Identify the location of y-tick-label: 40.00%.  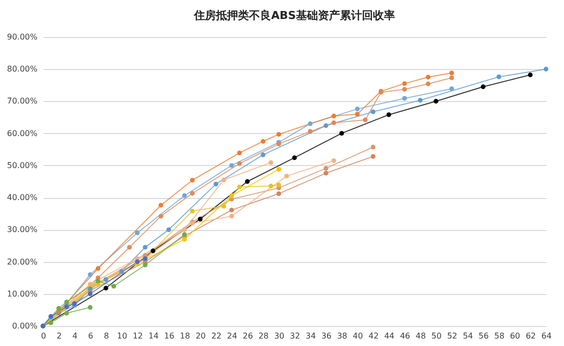
(22, 197).